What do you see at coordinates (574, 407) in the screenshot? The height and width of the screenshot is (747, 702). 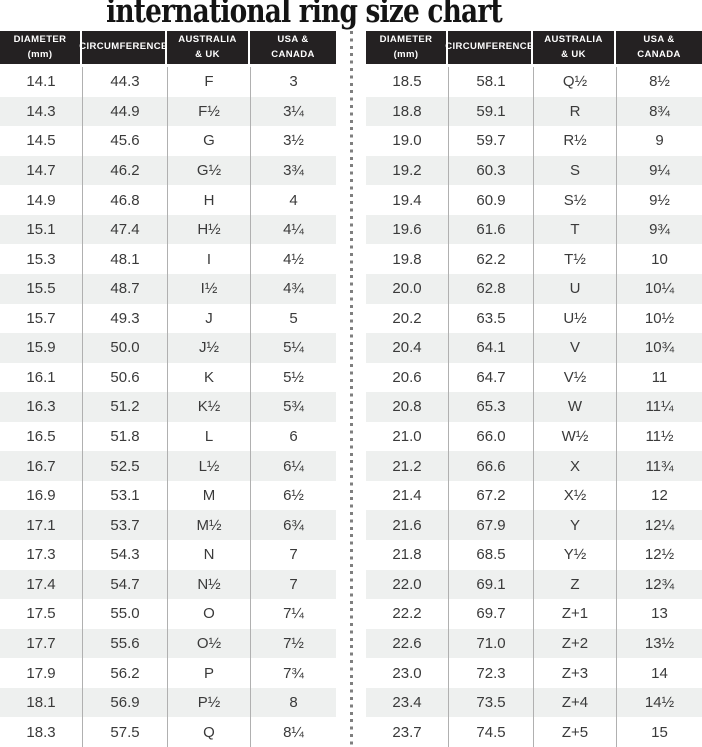 I see `cell-aus-uk: W` at bounding box center [574, 407].